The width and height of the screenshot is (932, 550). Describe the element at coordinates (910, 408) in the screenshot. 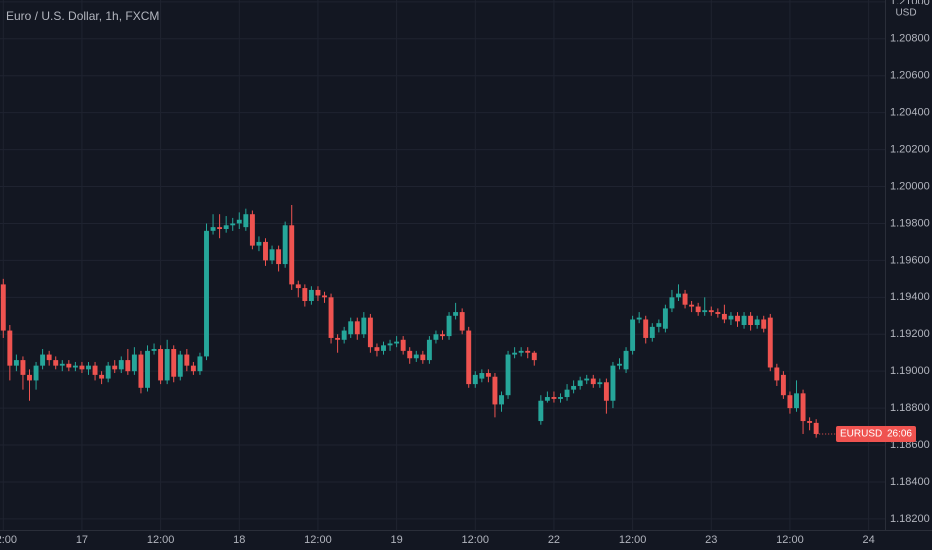

I see `y-tick-label: 1.18800` at that location.